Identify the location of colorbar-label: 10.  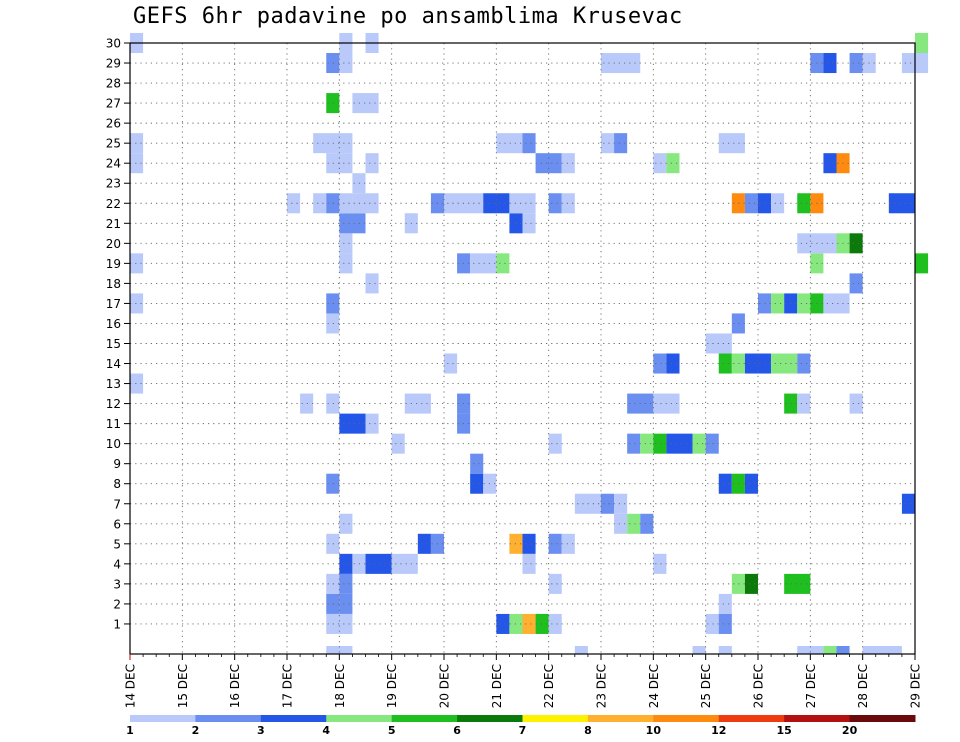
(654, 730).